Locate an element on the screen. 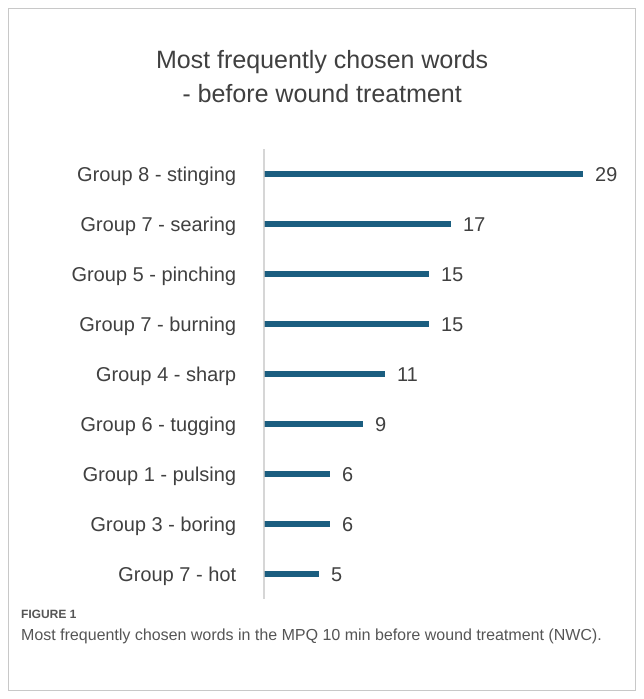 This screenshot has height=699, width=644. y-tick-label: Group 7 - searing is located at coordinates (158, 225).